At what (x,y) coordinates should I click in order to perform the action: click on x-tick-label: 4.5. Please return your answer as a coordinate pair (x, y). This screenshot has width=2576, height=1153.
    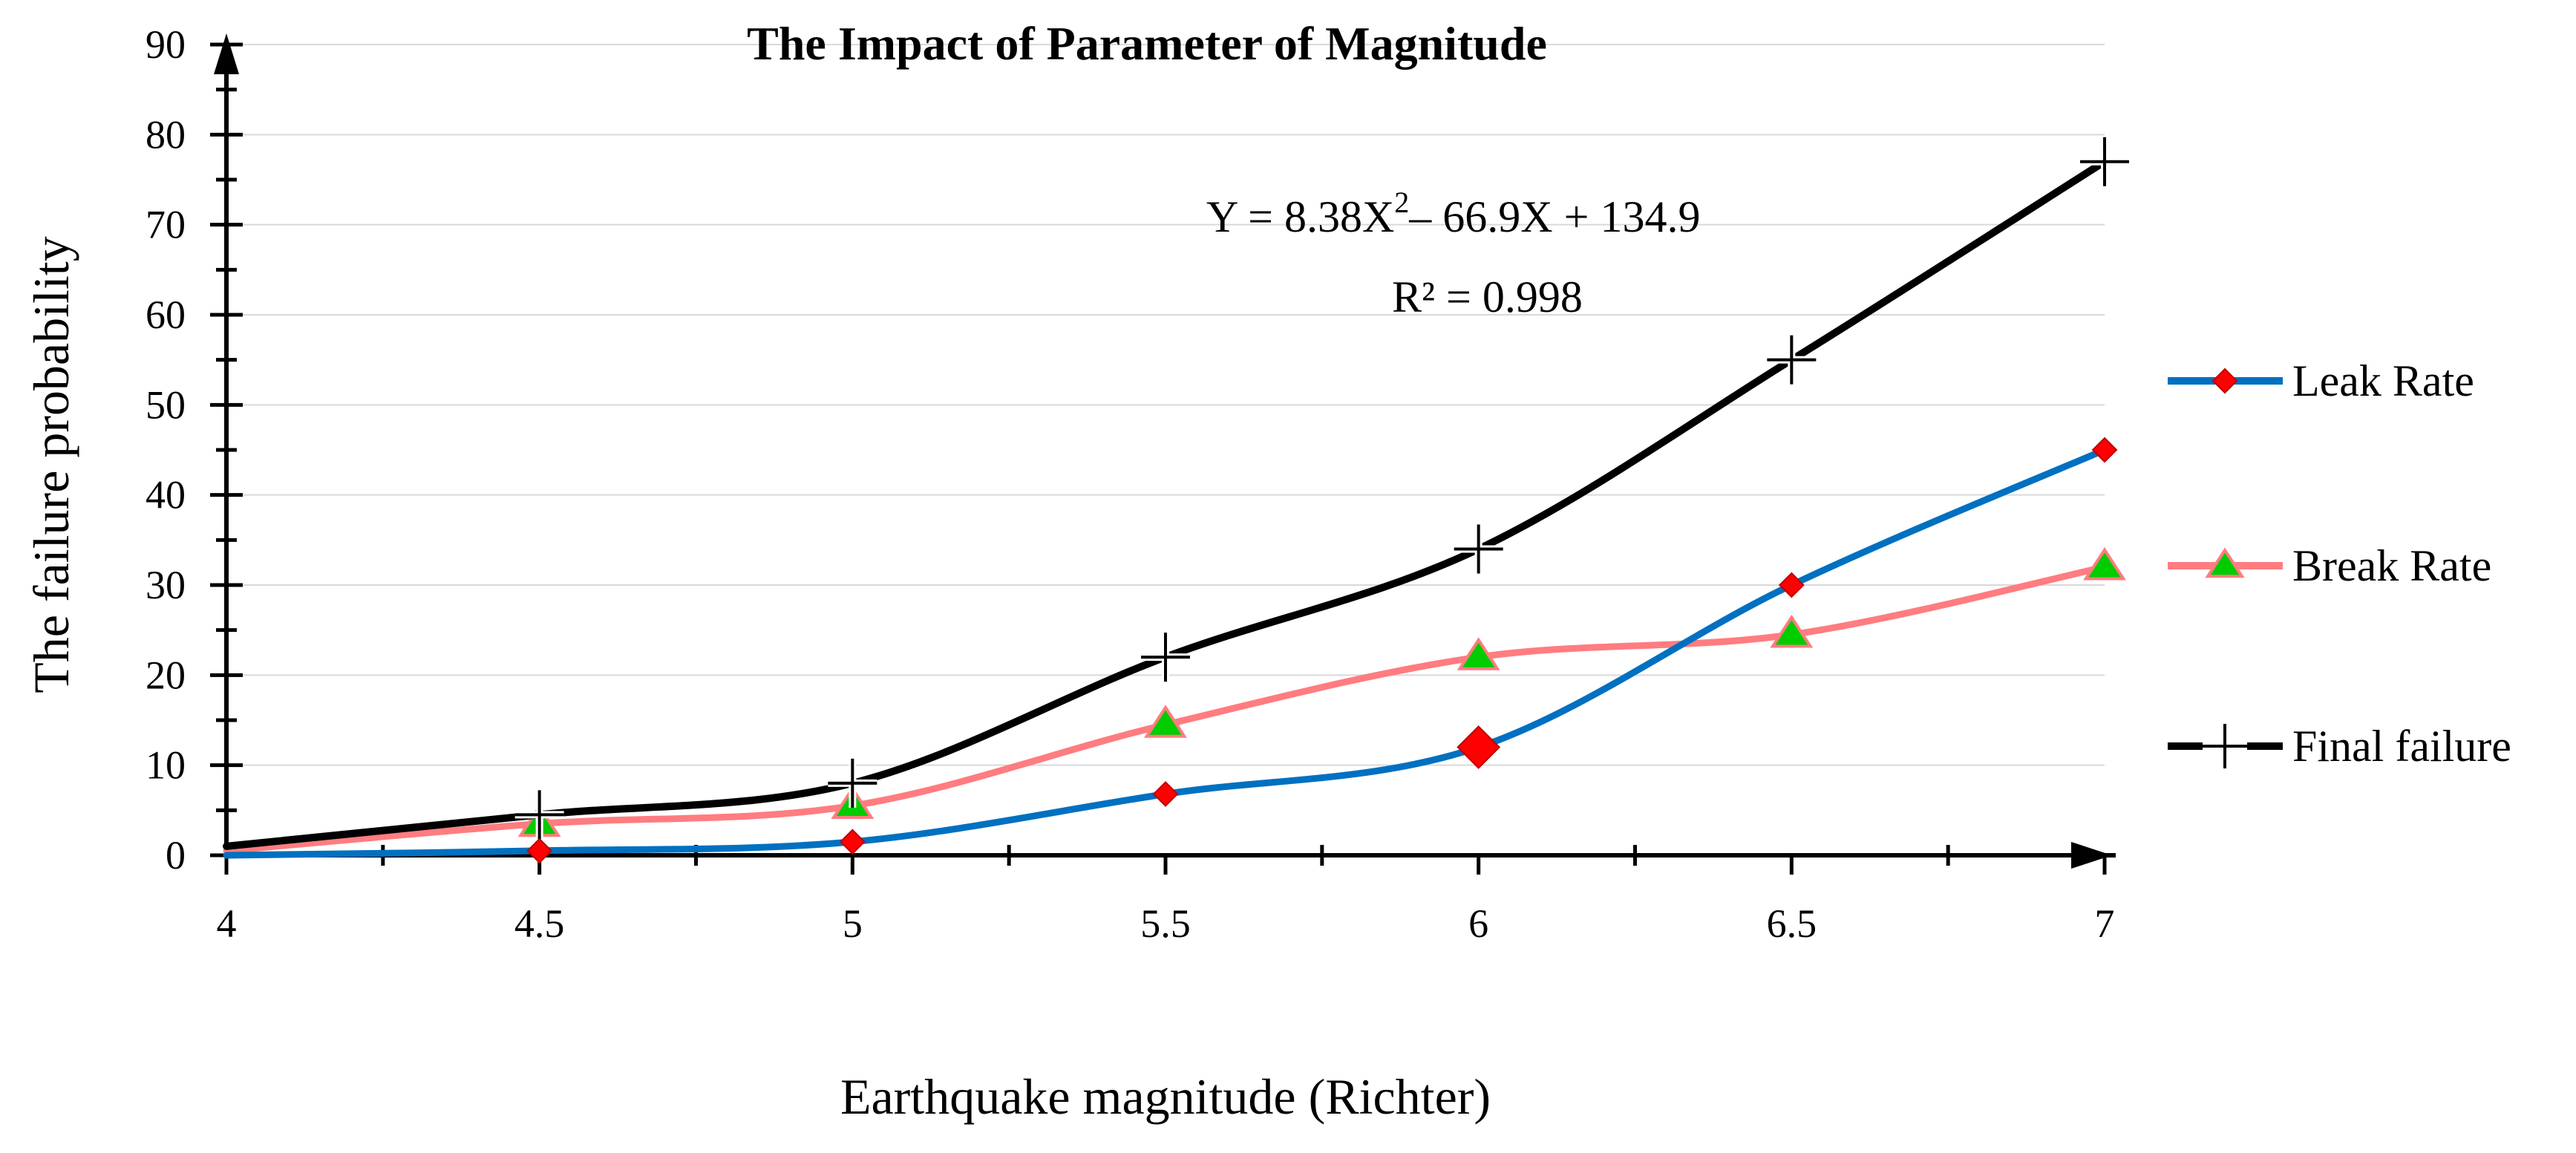
    Looking at the image, I should click on (539, 924).